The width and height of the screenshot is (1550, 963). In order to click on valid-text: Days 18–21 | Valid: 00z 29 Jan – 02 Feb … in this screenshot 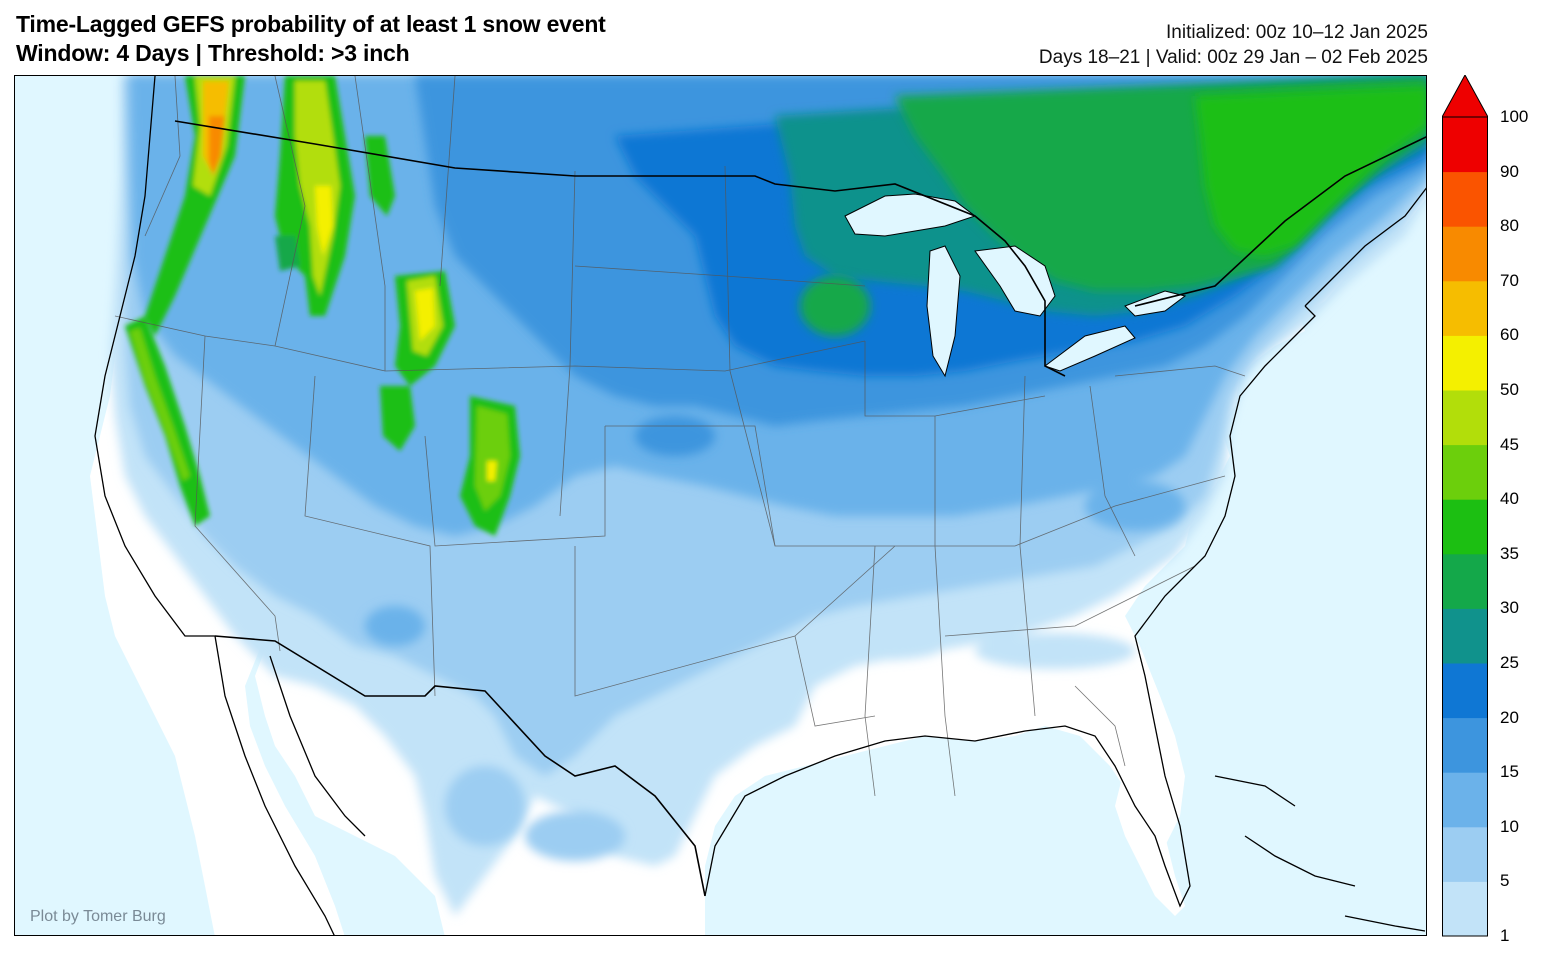, I will do `click(1233, 57)`.